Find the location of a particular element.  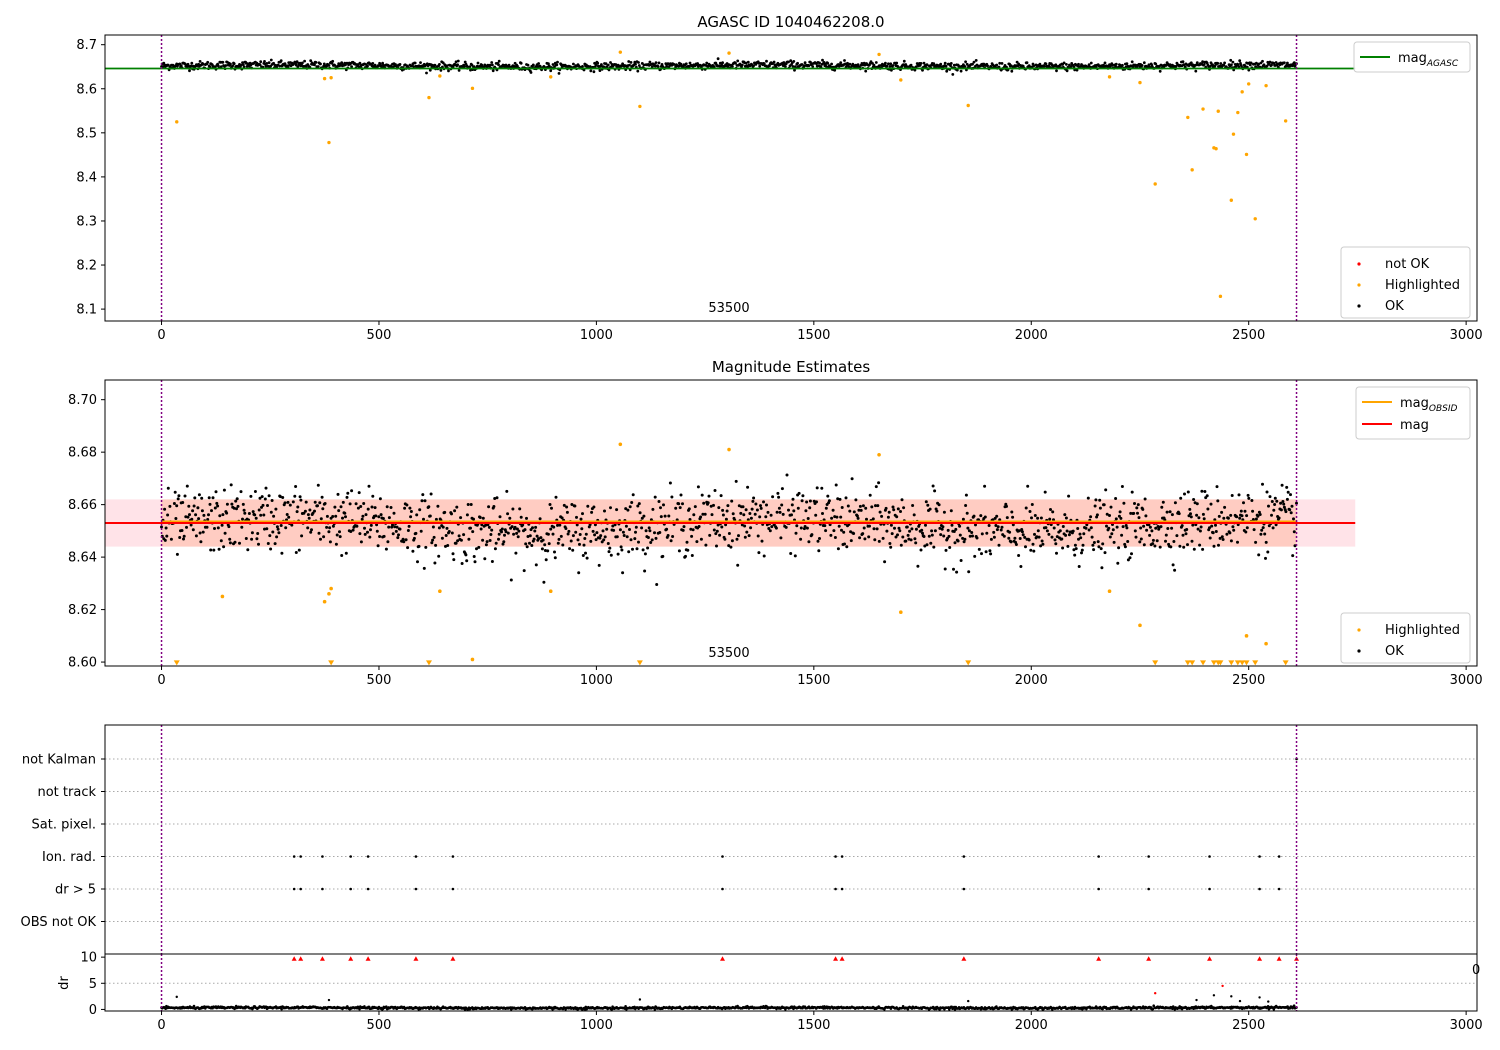

clipped-marker is located at coordinates (1155, 663).